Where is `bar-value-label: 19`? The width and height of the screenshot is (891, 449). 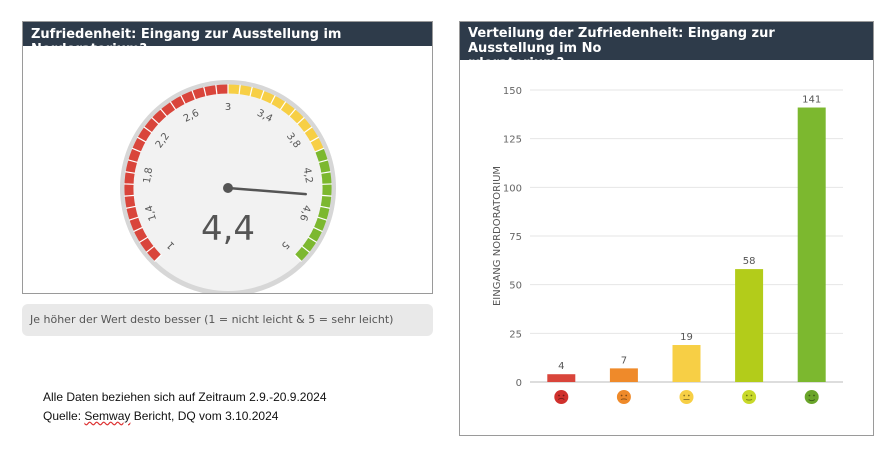
bar-value-label: 19 is located at coordinates (686, 337).